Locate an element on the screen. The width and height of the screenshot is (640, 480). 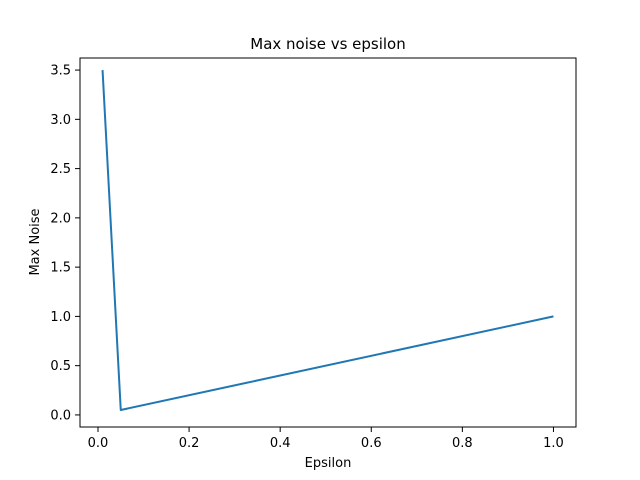
x-axis-label: Epsilon is located at coordinates (328, 463).